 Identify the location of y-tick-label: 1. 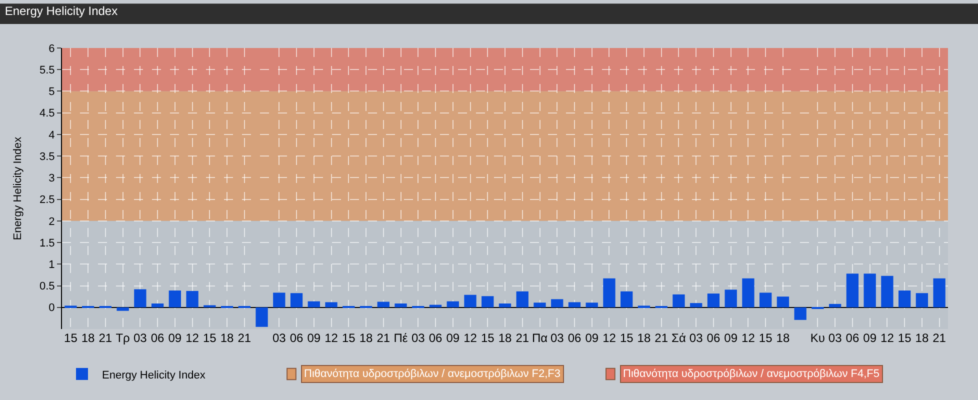
(51, 265).